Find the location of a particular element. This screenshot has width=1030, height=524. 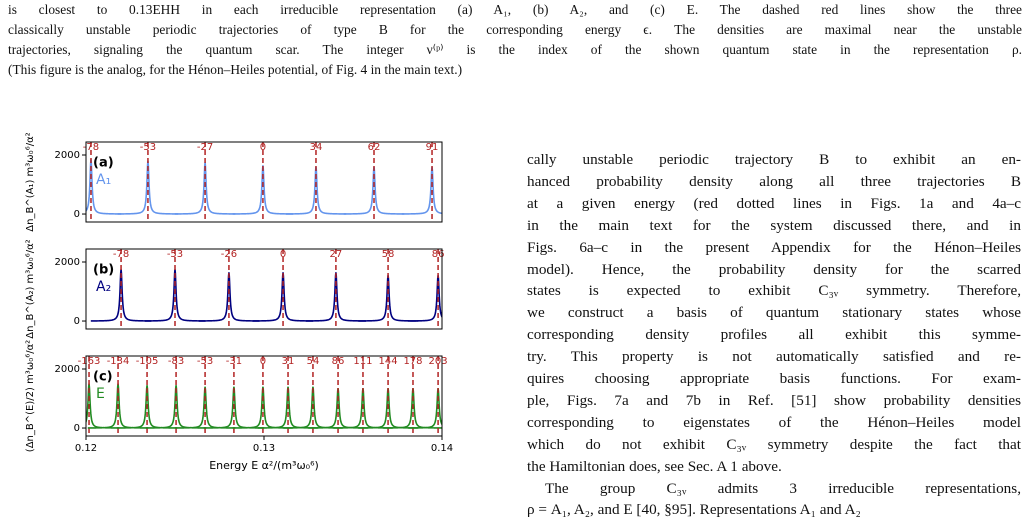

y-axis-label: Δn_B^(A₁) m³ω₀⁶/α² is located at coordinates (30, 181).